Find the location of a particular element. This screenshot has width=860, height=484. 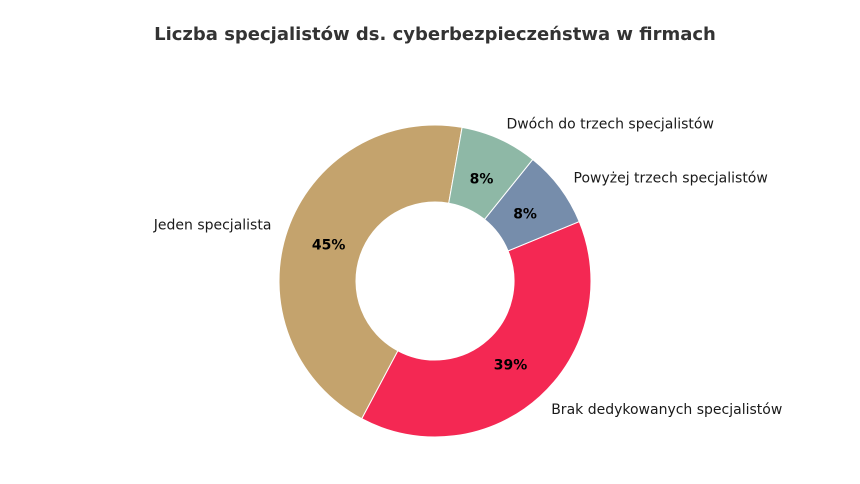

slice-percent-label: 39% is located at coordinates (511, 365).